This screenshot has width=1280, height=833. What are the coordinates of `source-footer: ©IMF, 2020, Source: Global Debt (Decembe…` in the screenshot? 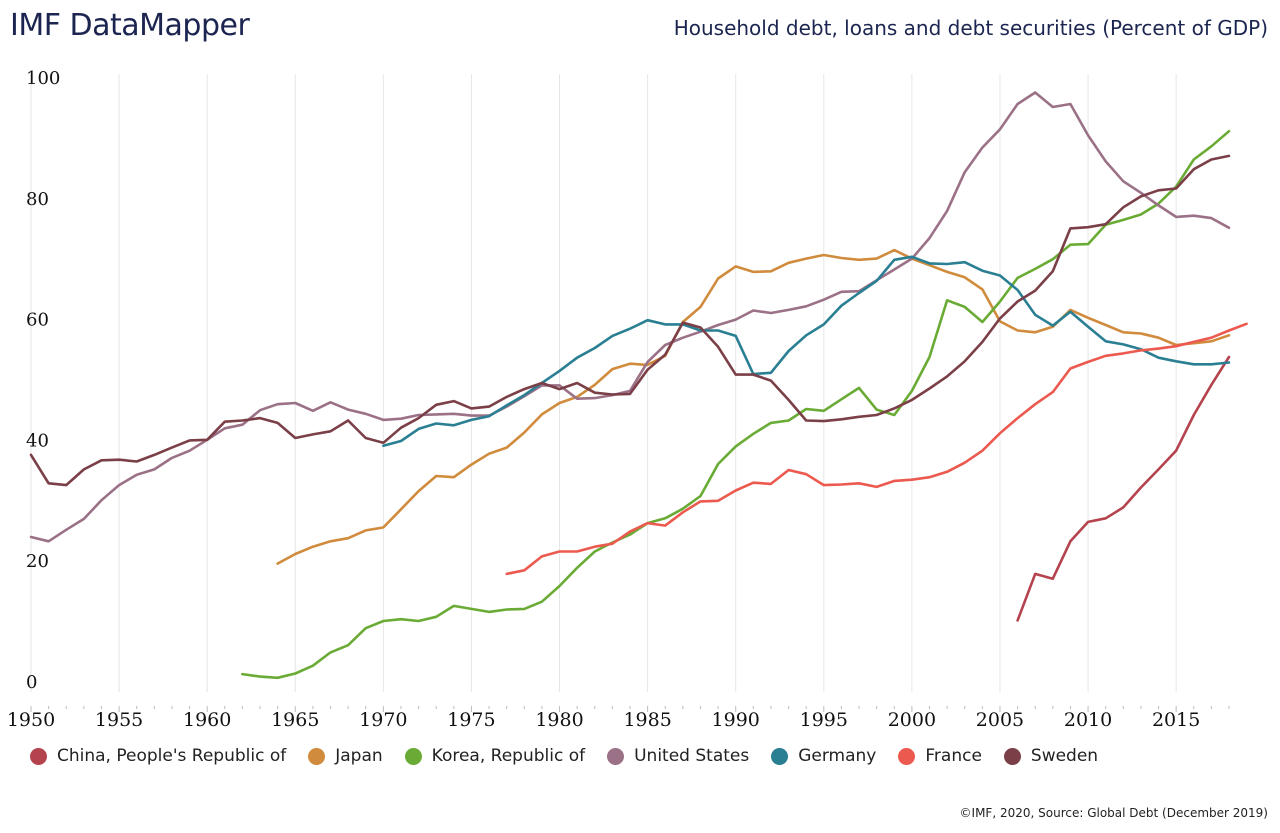 It's located at (1113, 813).